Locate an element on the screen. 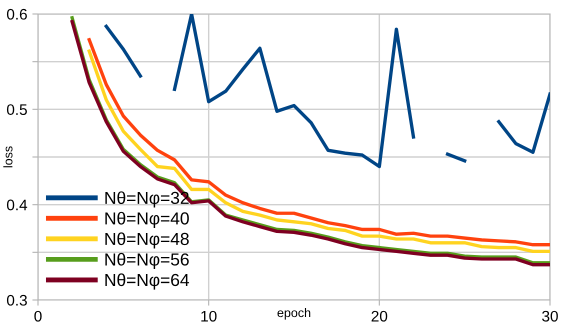 The width and height of the screenshot is (568, 332). x-tick-label: 20 is located at coordinates (380, 316).